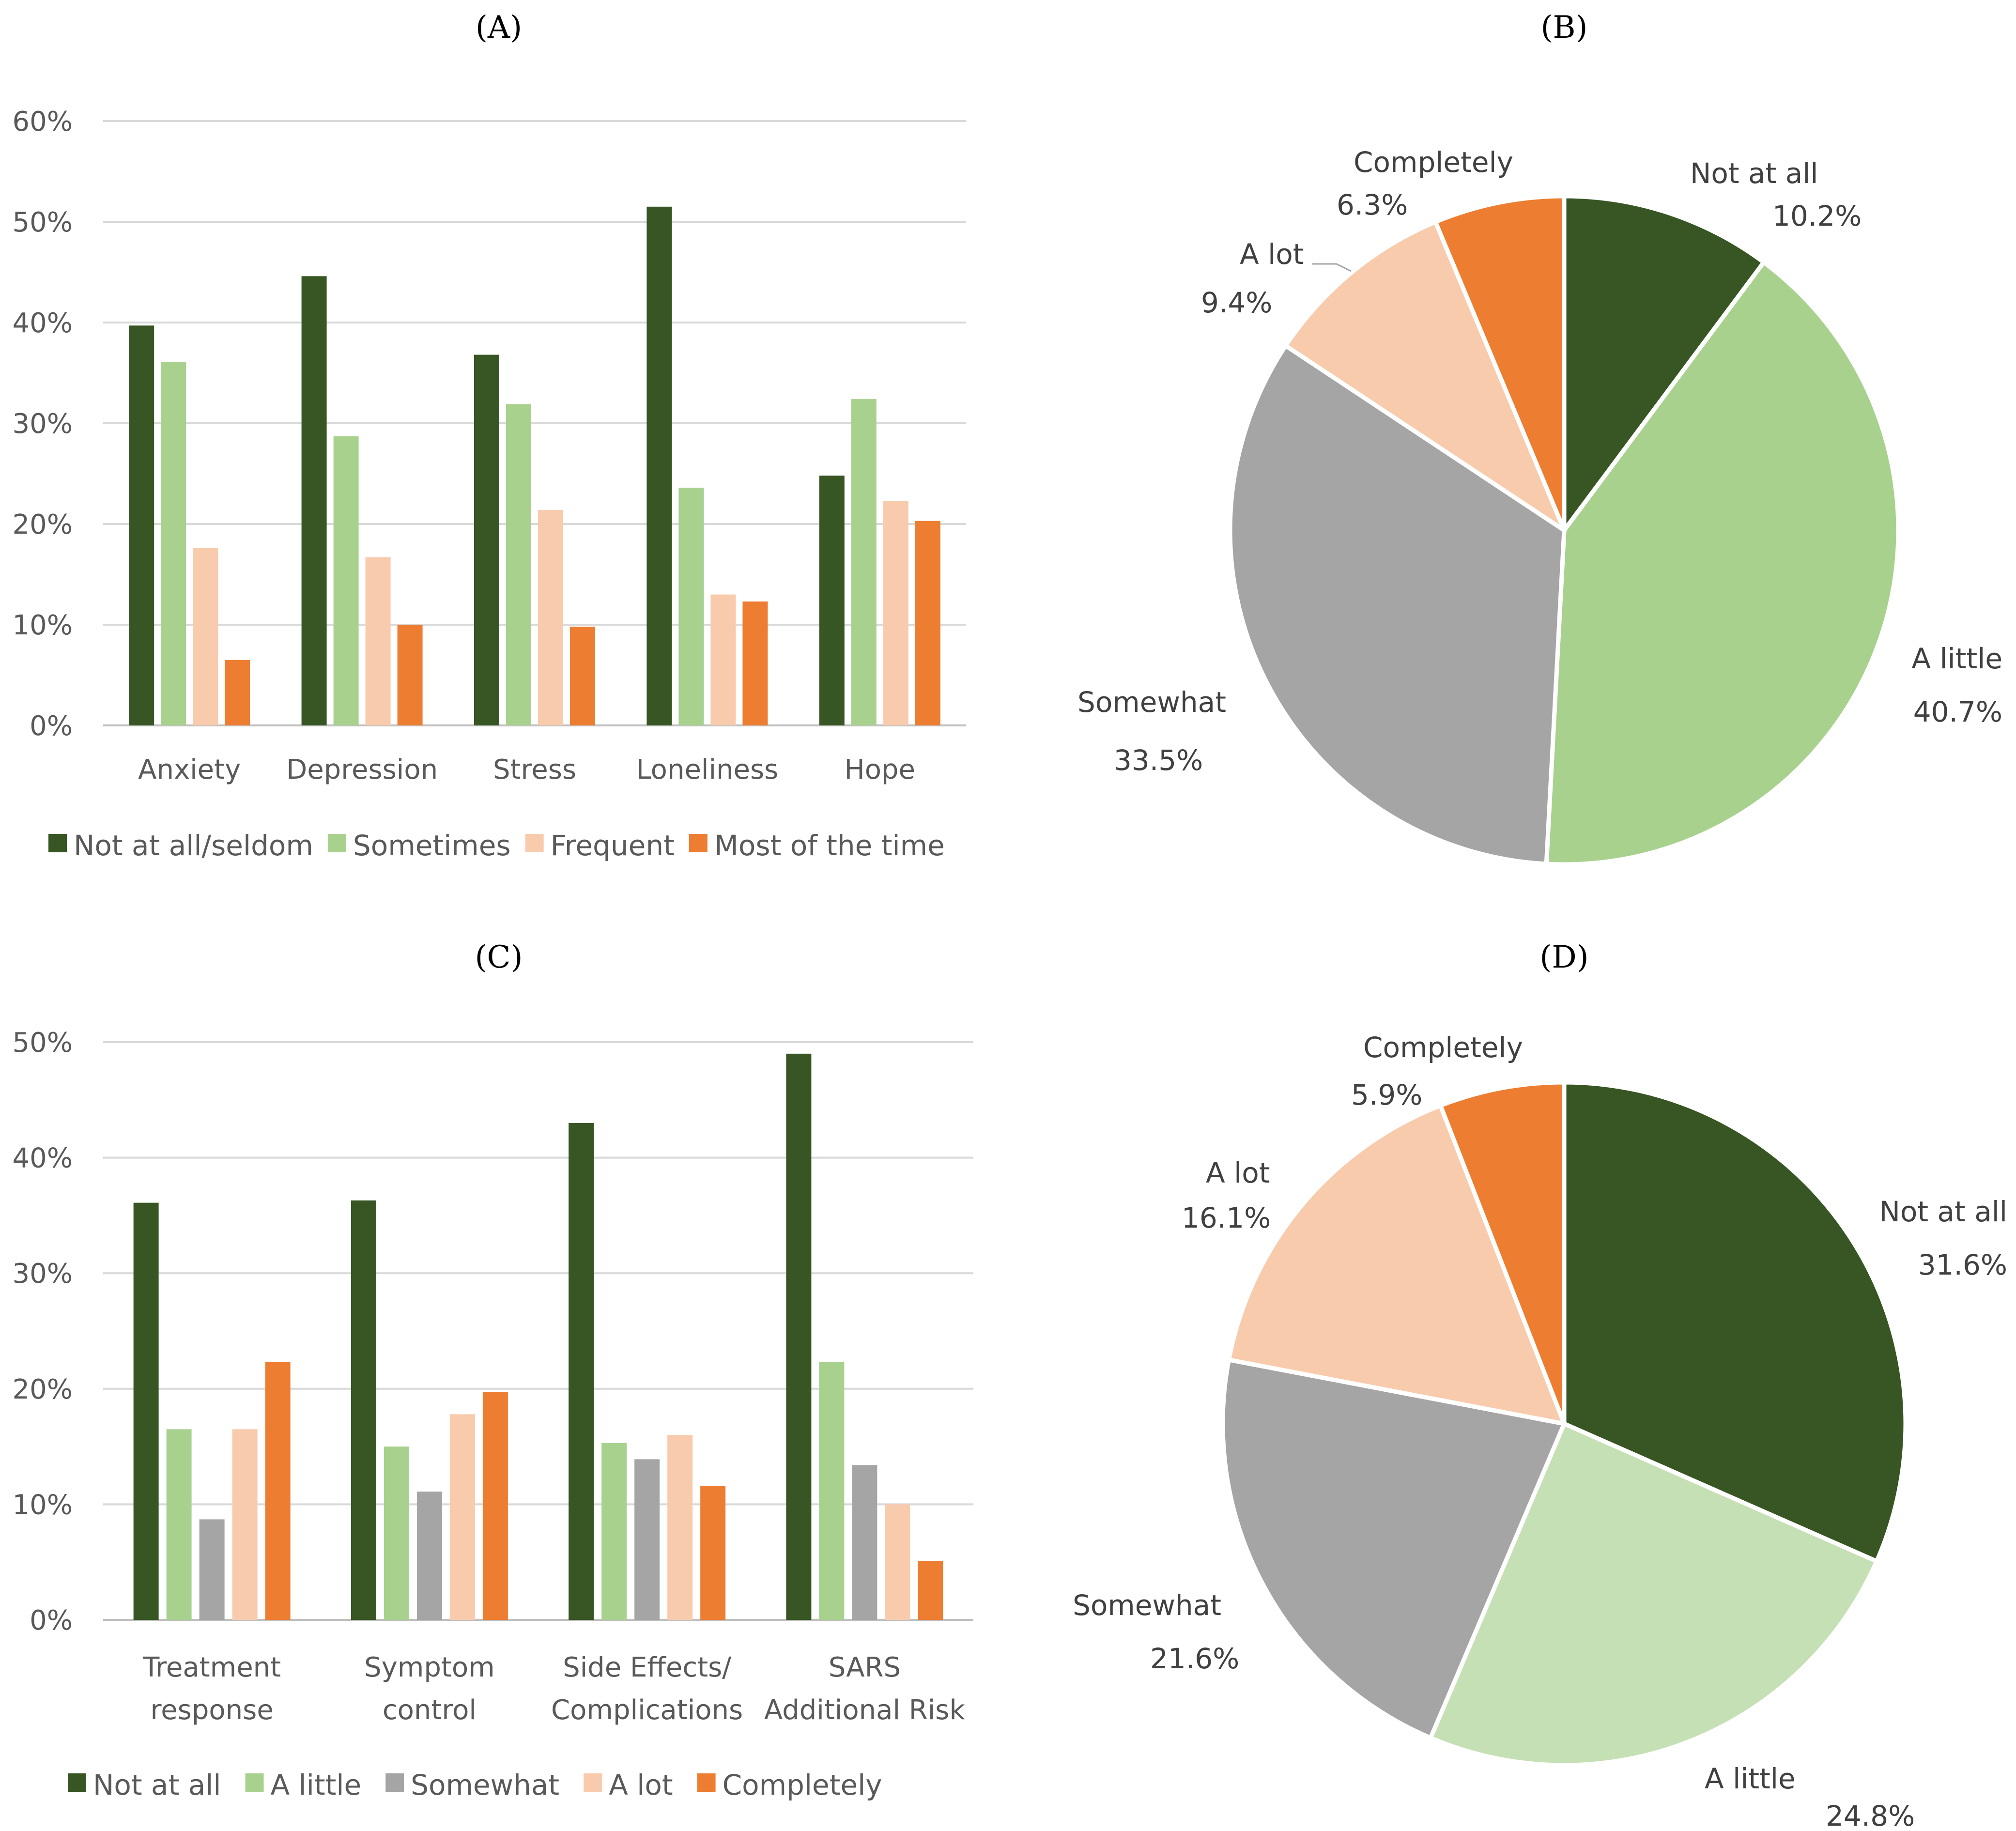 Image resolution: width=2016 pixels, height=1831 pixels. Describe the element at coordinates (1332, 267) in the screenshot. I see `leader-line` at that location.